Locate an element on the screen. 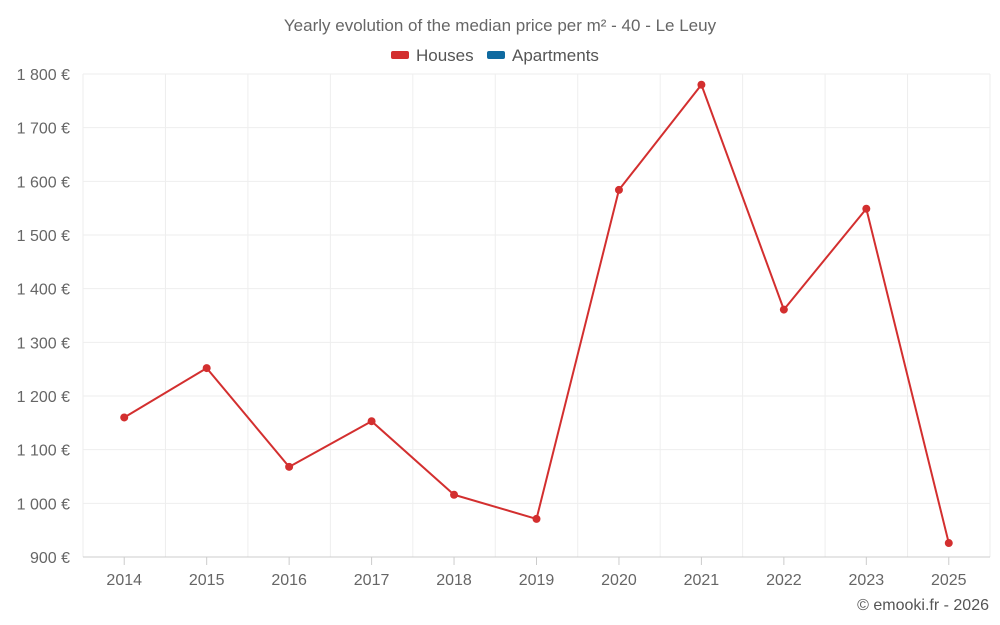  y-tick-label: 1 500 € is located at coordinates (43, 236).